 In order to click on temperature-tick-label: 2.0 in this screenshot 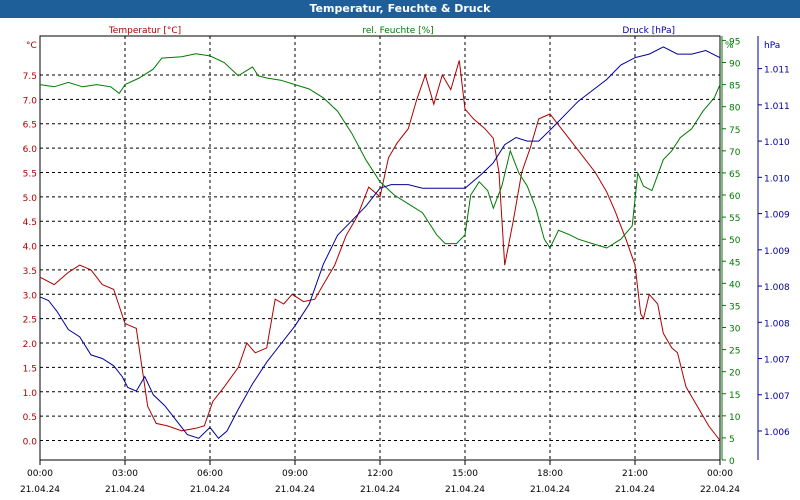, I will do `click(30, 345)`.